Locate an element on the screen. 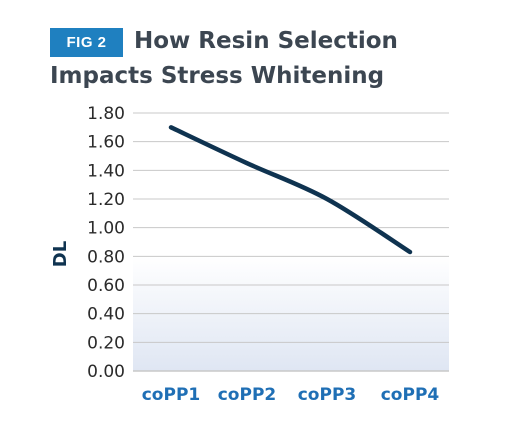 This screenshot has width=521, height=421. chart-title-line-1: How Resin Selection is located at coordinates (266, 41).